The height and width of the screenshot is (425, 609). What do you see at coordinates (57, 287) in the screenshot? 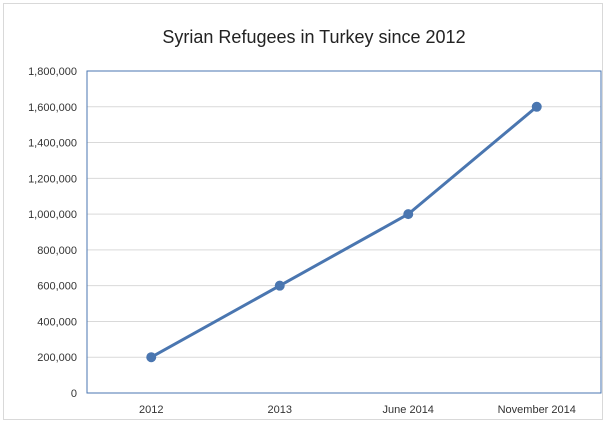
I see `y-tick-label: 600,000` at bounding box center [57, 287].